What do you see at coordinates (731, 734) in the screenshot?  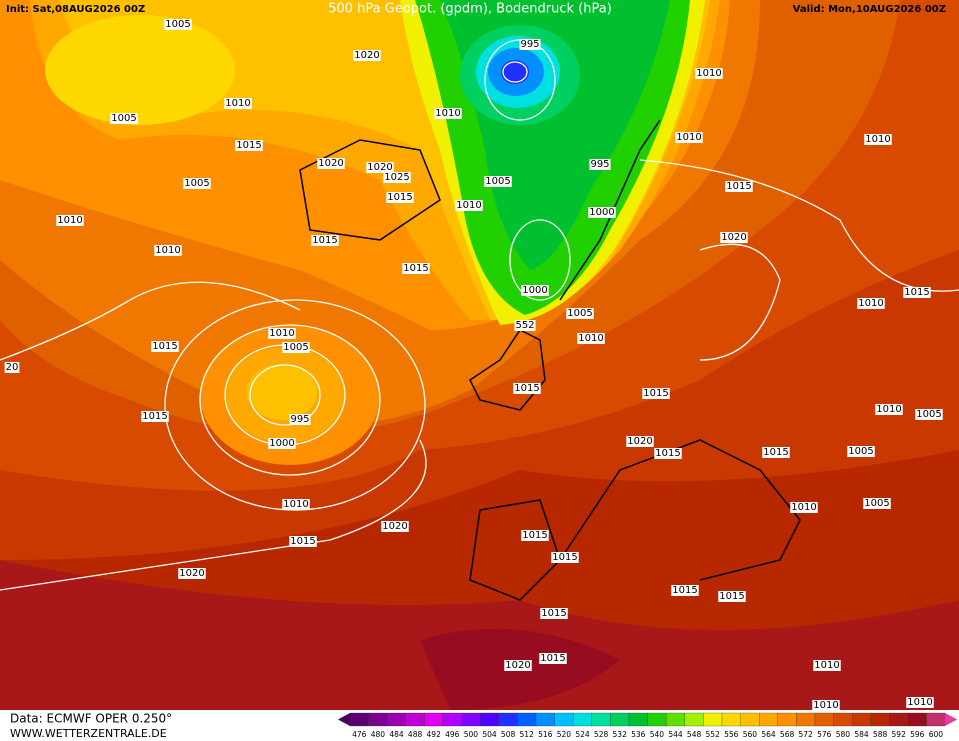 I see `colorbar-label: 556` at bounding box center [731, 734].